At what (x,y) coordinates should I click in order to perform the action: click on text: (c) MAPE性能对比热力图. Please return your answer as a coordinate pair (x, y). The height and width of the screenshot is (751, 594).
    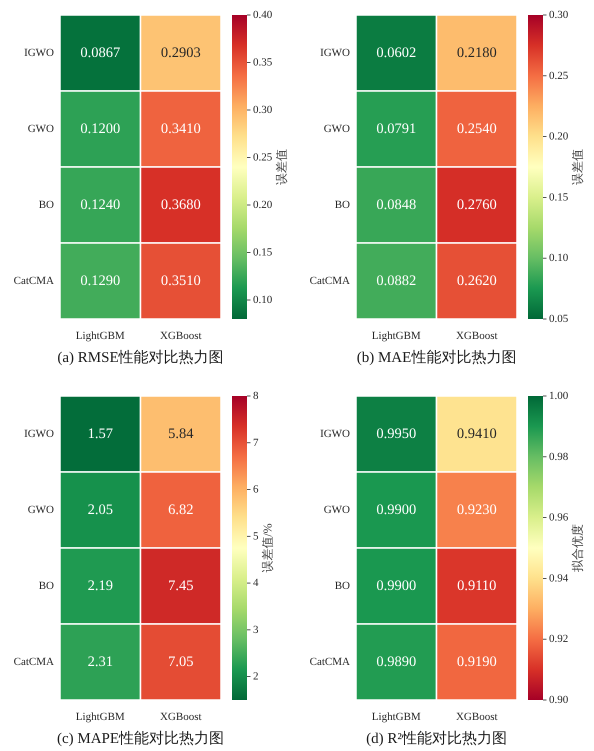
    Looking at the image, I should click on (140, 738).